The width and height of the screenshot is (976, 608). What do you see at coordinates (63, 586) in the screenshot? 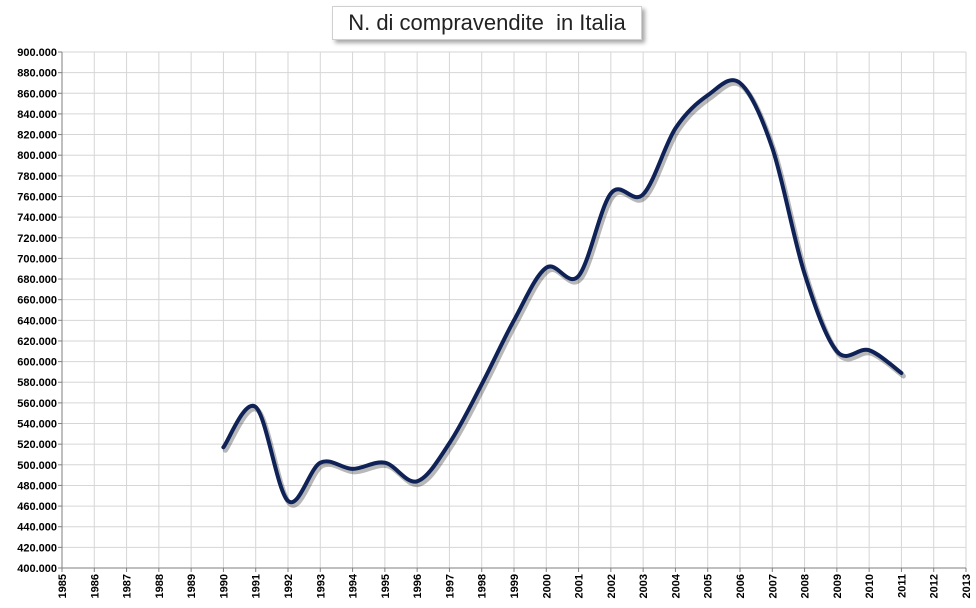
I see `x-tick-label: 1985` at bounding box center [63, 586].